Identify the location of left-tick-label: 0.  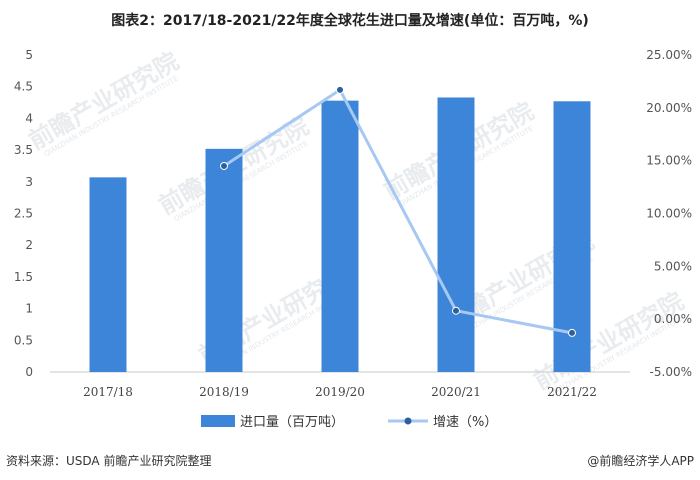
(29, 372).